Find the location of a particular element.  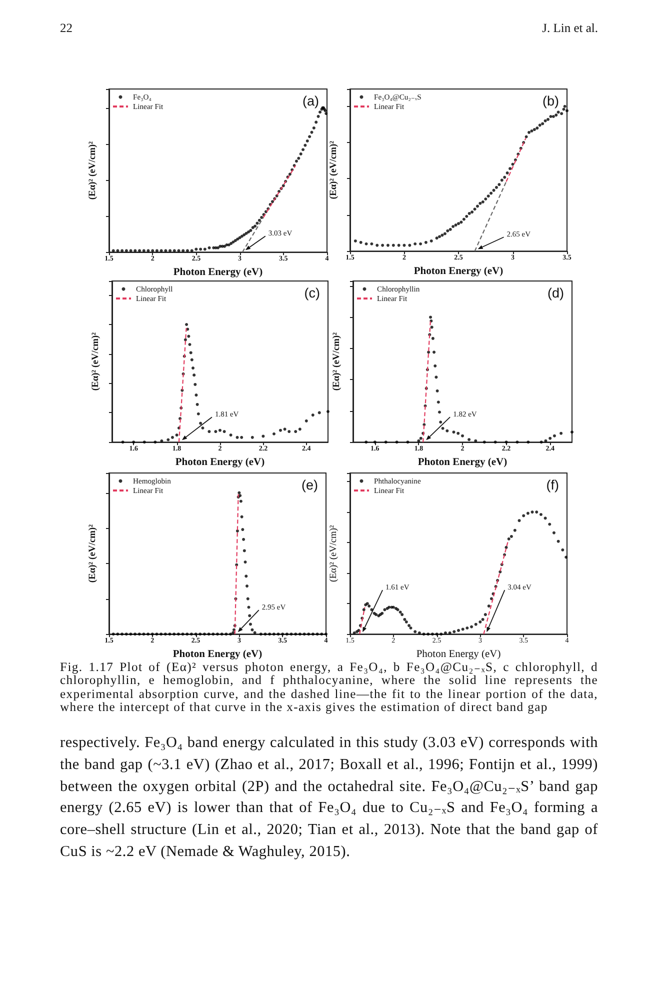

text: respectively. Fe₃O₄ band energy calculated in this study (3.03 eV) corresponds with the band gap (~3.1 eV) (Zhao et al., 2017; Boxall et al., 1996; Fontijn et al., 1999) between the oxygen orbital (2P) and the octahedral site. Fe₃O₄@Cu₂₋ₓS’ band gap energy (2.65 eV) is lower than that of Fe₃O₄ due to Cu₂₋ₓS and Fe₃O₄ forming a core–shell structure (Lin et al., 2020; Tian et al., 2013). Note that the band gap of CuS is ~2.2 eV (Nemade & Waghuley, 2015). is located at coordinates (329, 797).